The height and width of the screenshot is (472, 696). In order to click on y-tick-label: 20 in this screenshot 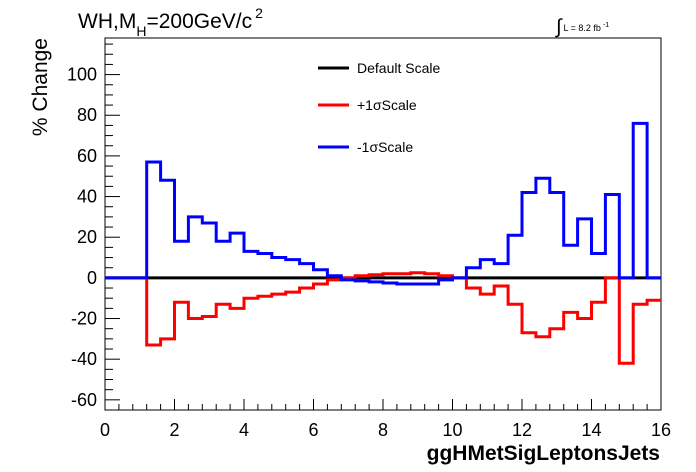, I will do `click(87, 237)`.